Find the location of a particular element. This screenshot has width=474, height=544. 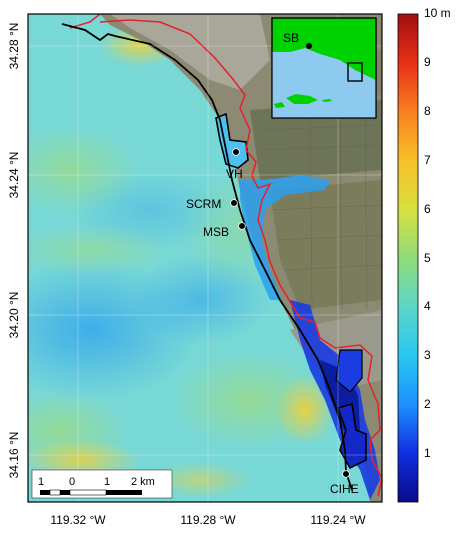

inset-map: SB is located at coordinates (324, 68).